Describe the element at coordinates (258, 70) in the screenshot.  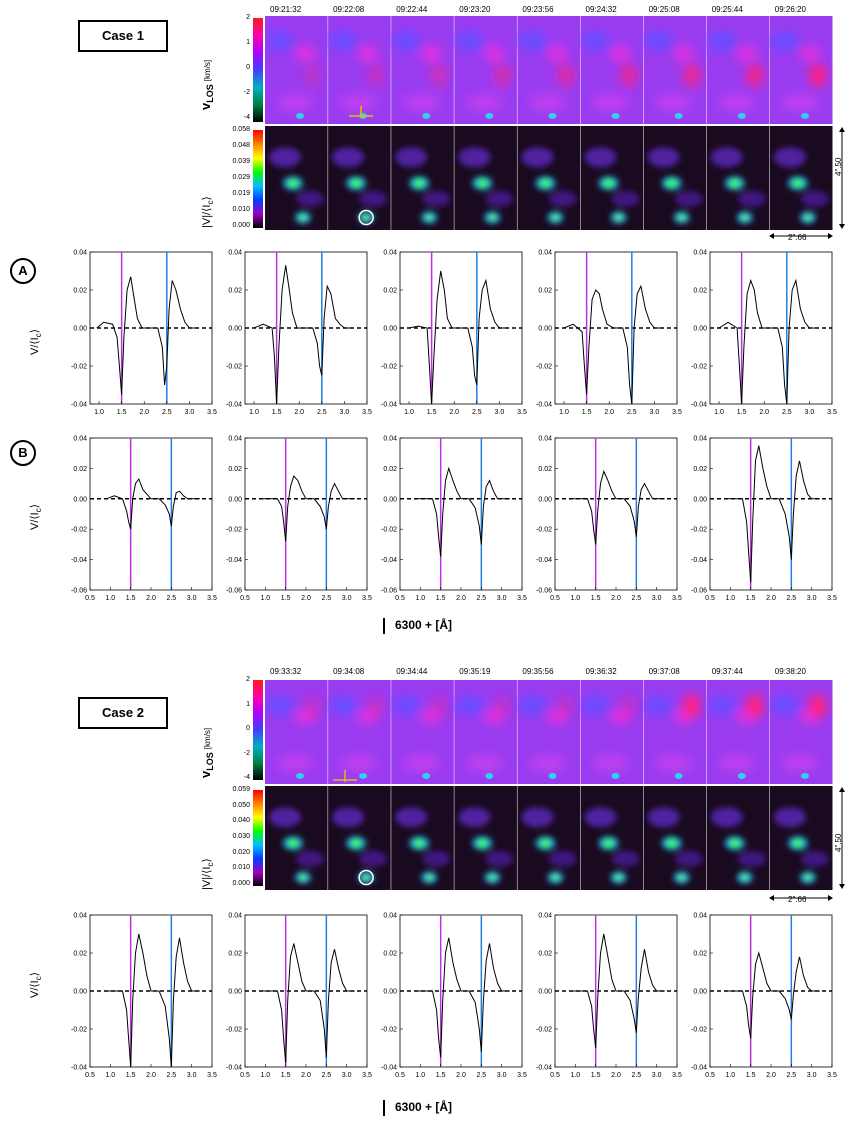
I see `case1-vlos-colorbar` at that location.